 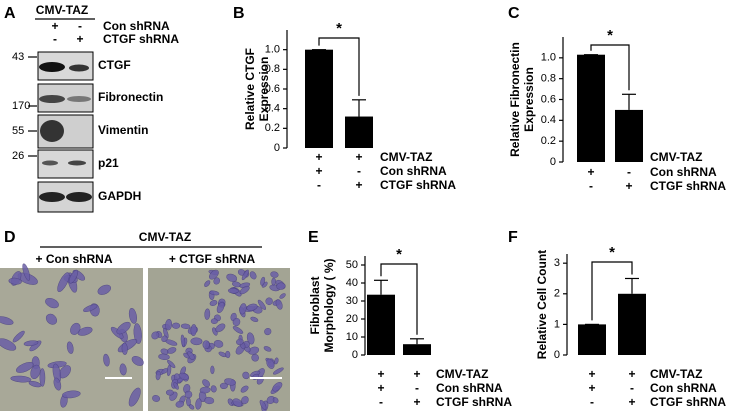 What do you see at coordinates (10, 13) in the screenshot?
I see `panel-letter: A` at bounding box center [10, 13].